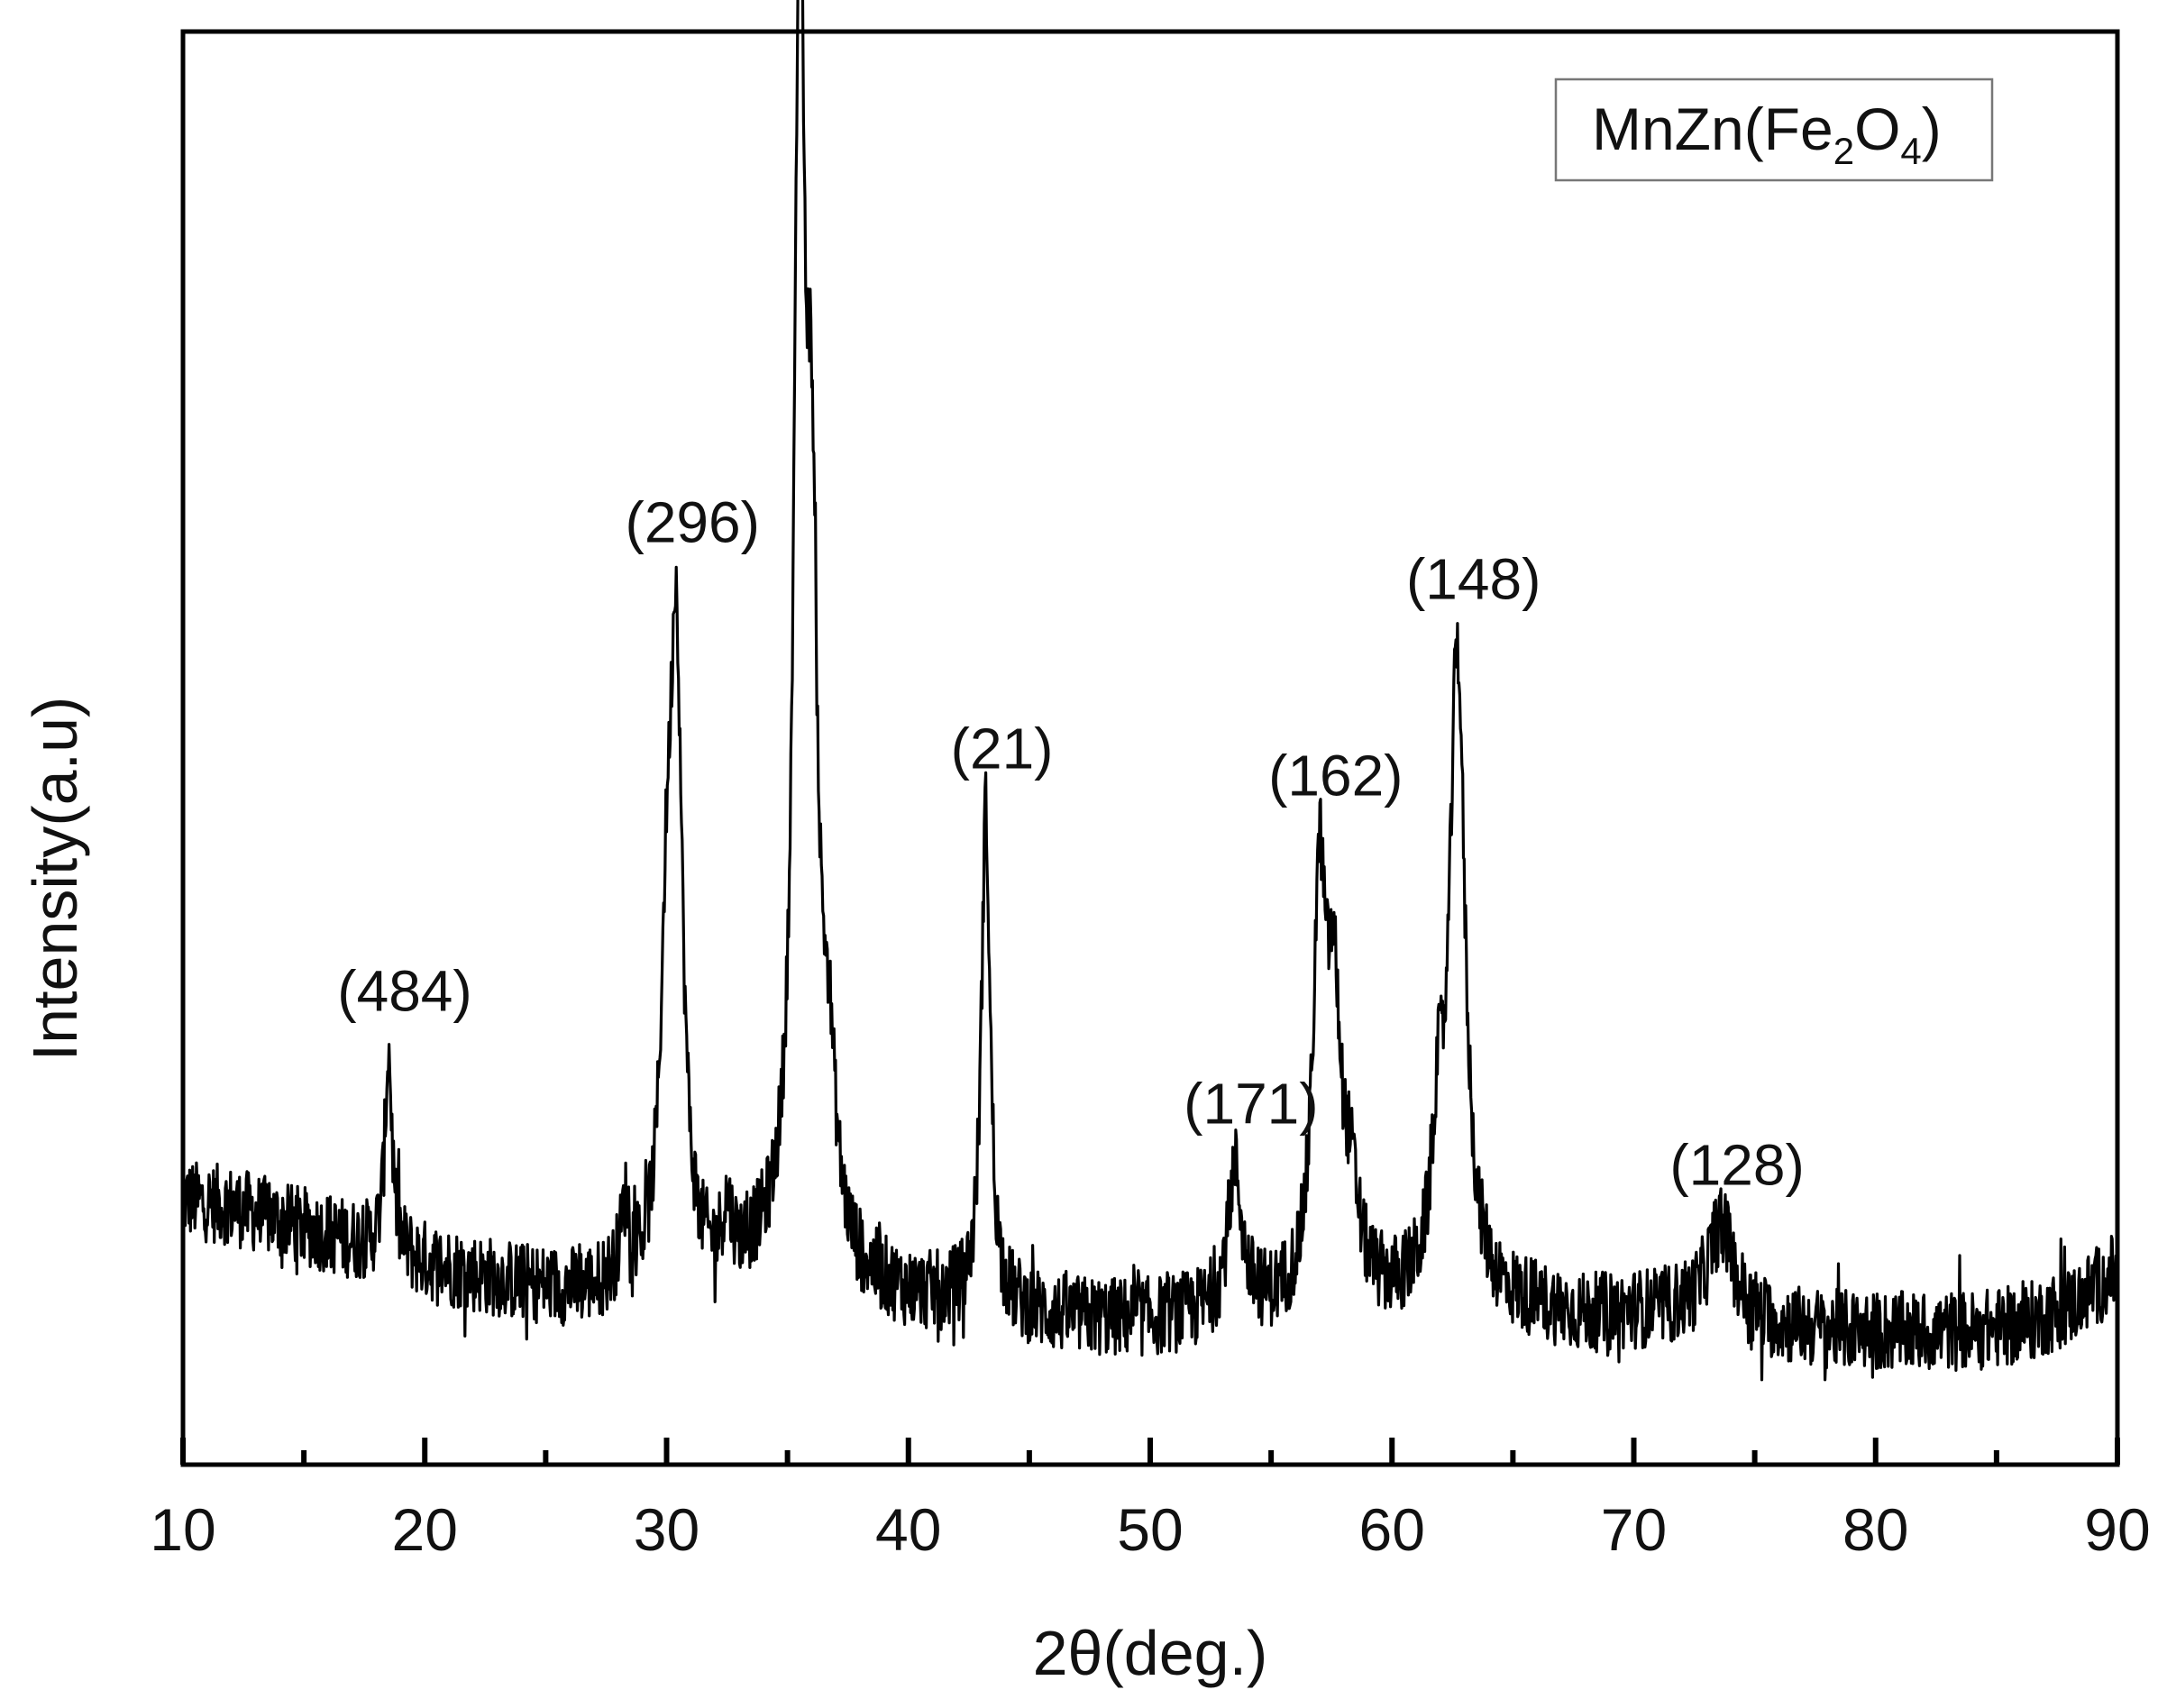 The image size is (2167, 1708). What do you see at coordinates (425, 1530) in the screenshot?
I see `x-tick-label: 20` at bounding box center [425, 1530].